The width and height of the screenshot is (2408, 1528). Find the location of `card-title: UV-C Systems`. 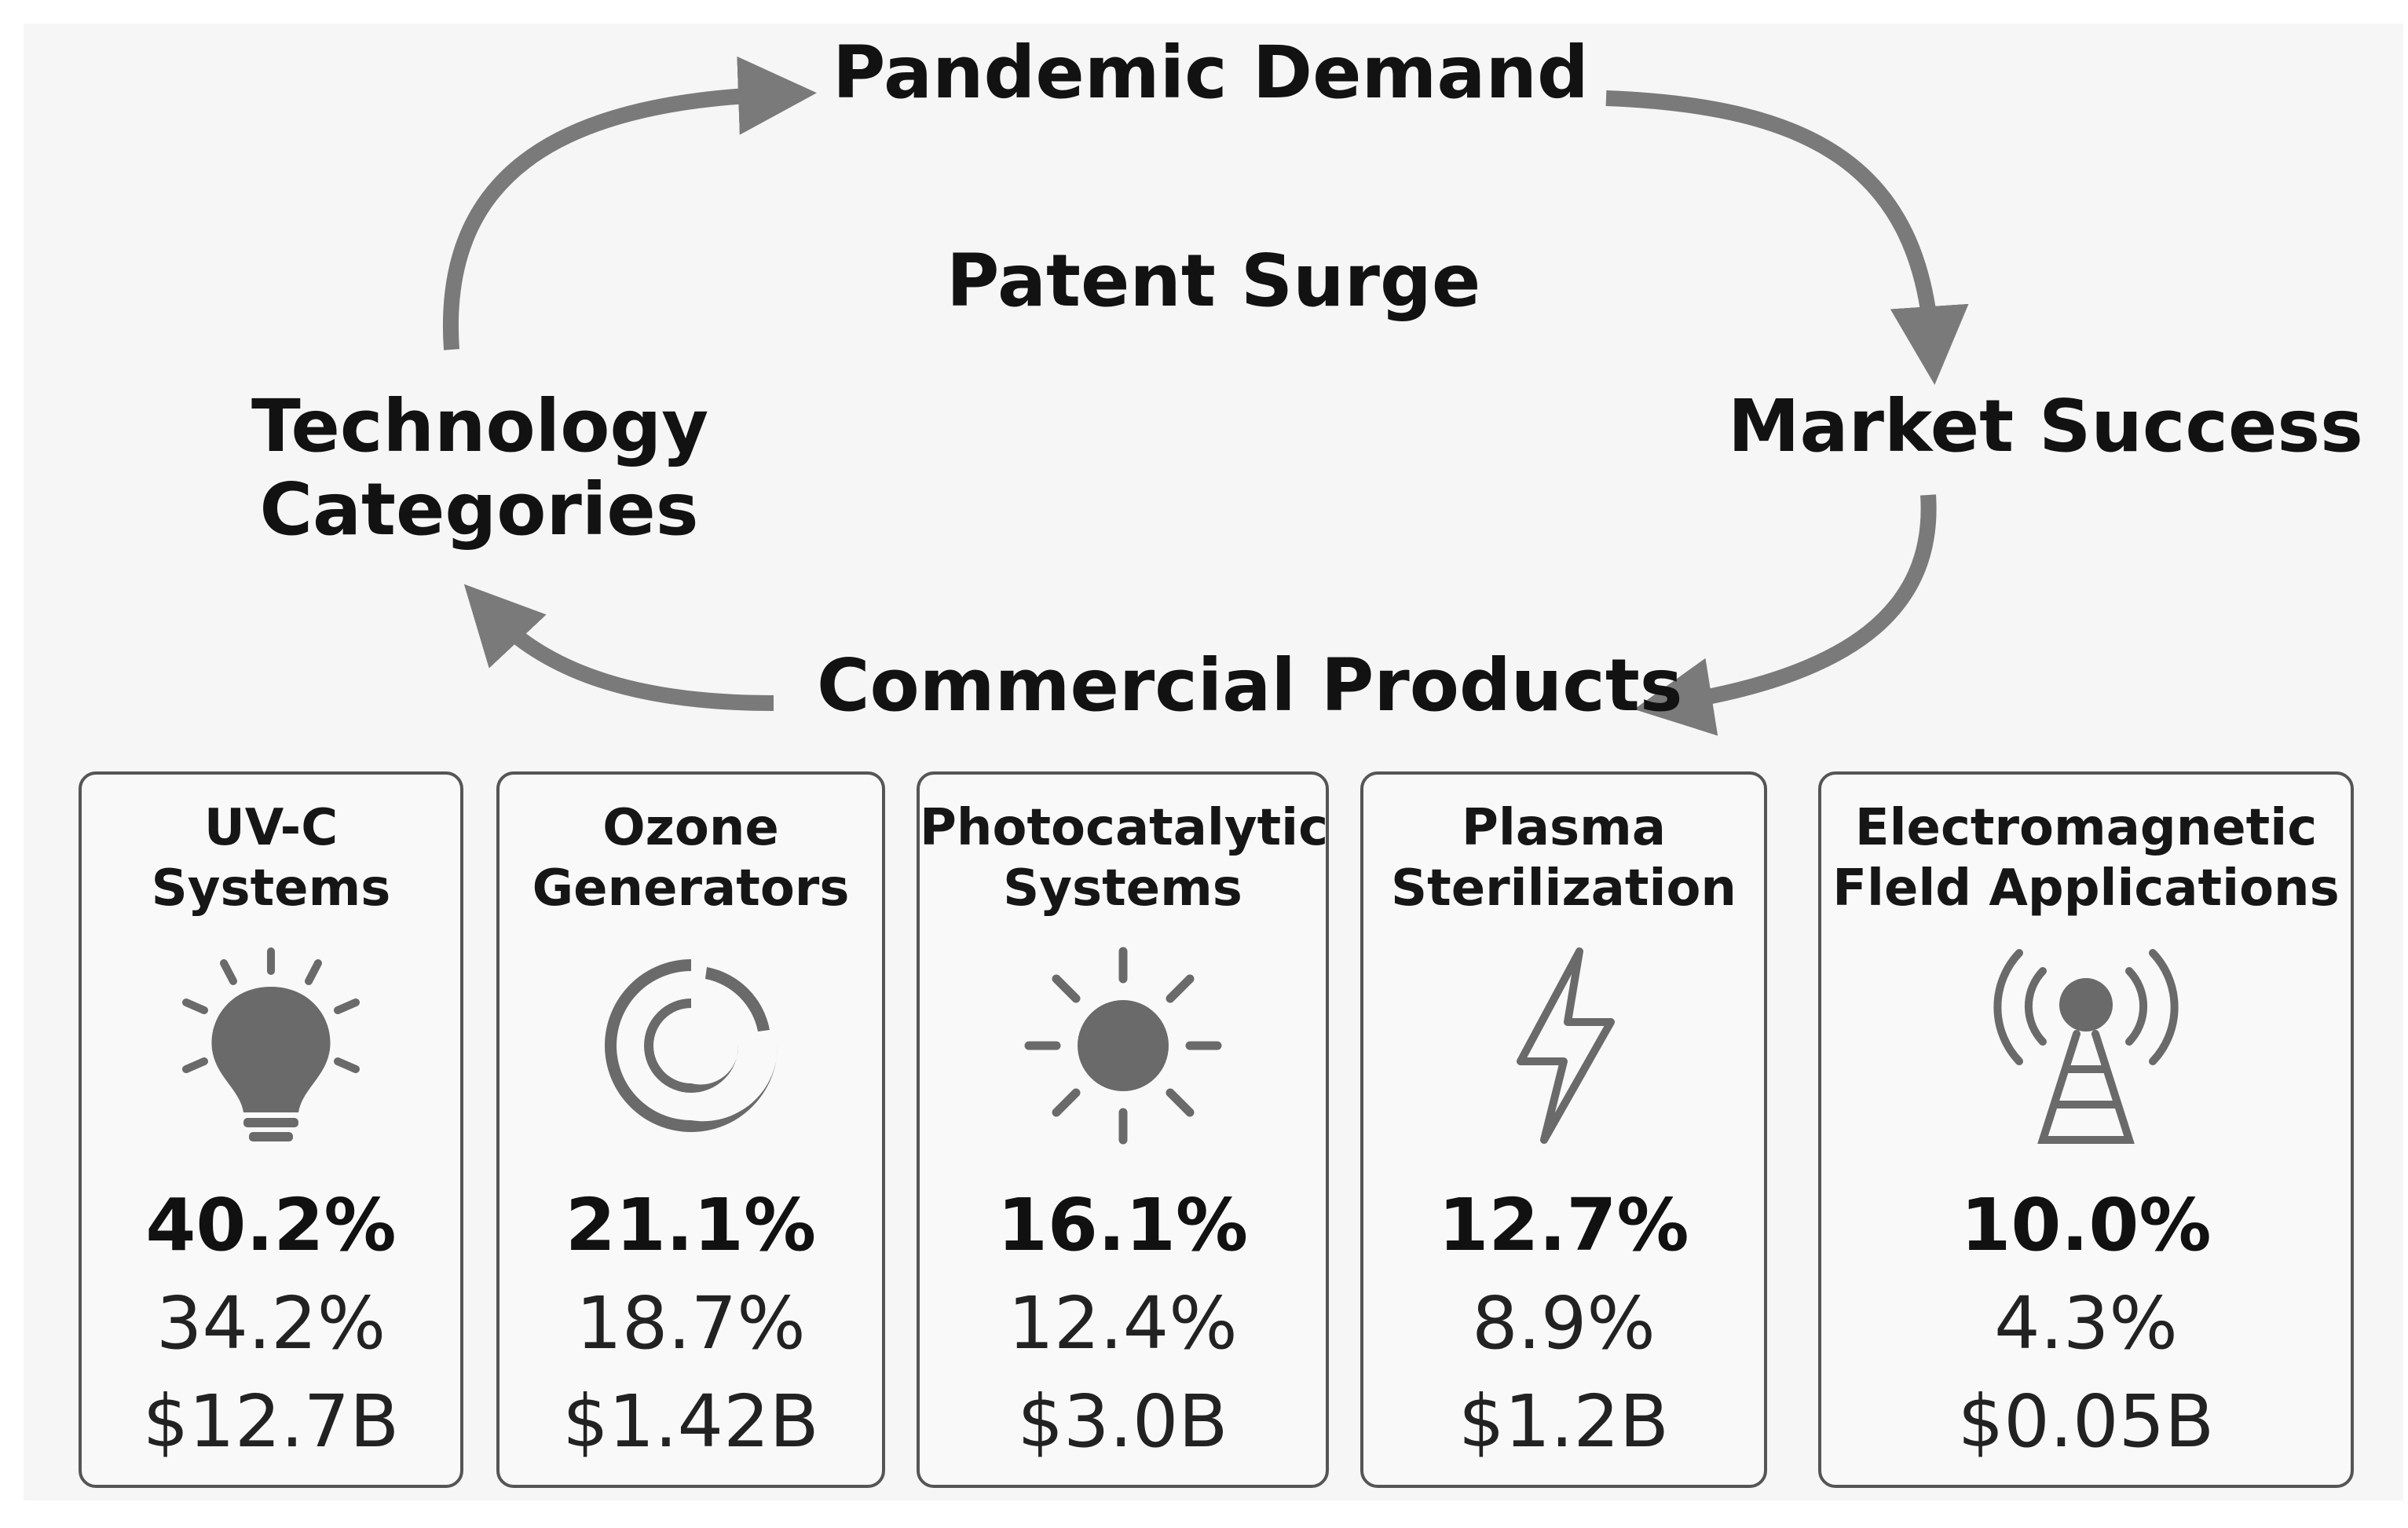

card-title: UV-C Systems is located at coordinates (271, 858).